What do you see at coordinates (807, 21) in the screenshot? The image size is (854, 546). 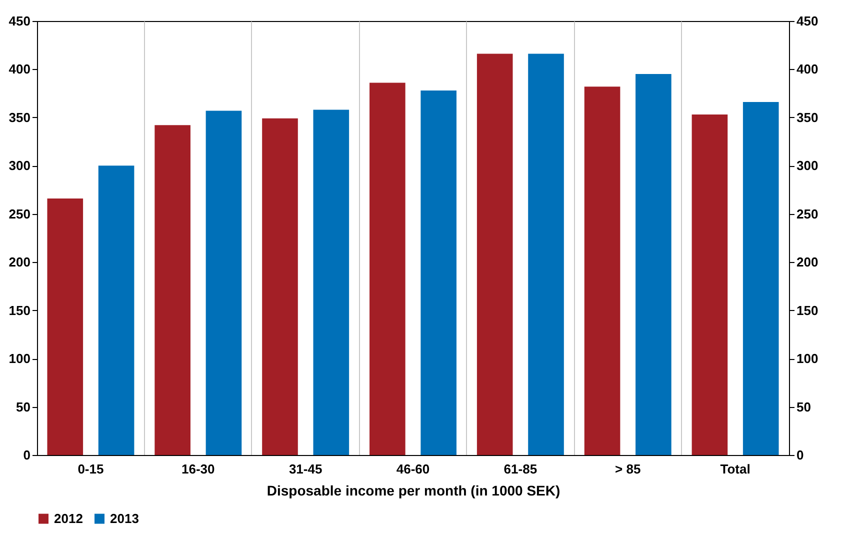 I see `y2-tick-label: 450` at bounding box center [807, 21].